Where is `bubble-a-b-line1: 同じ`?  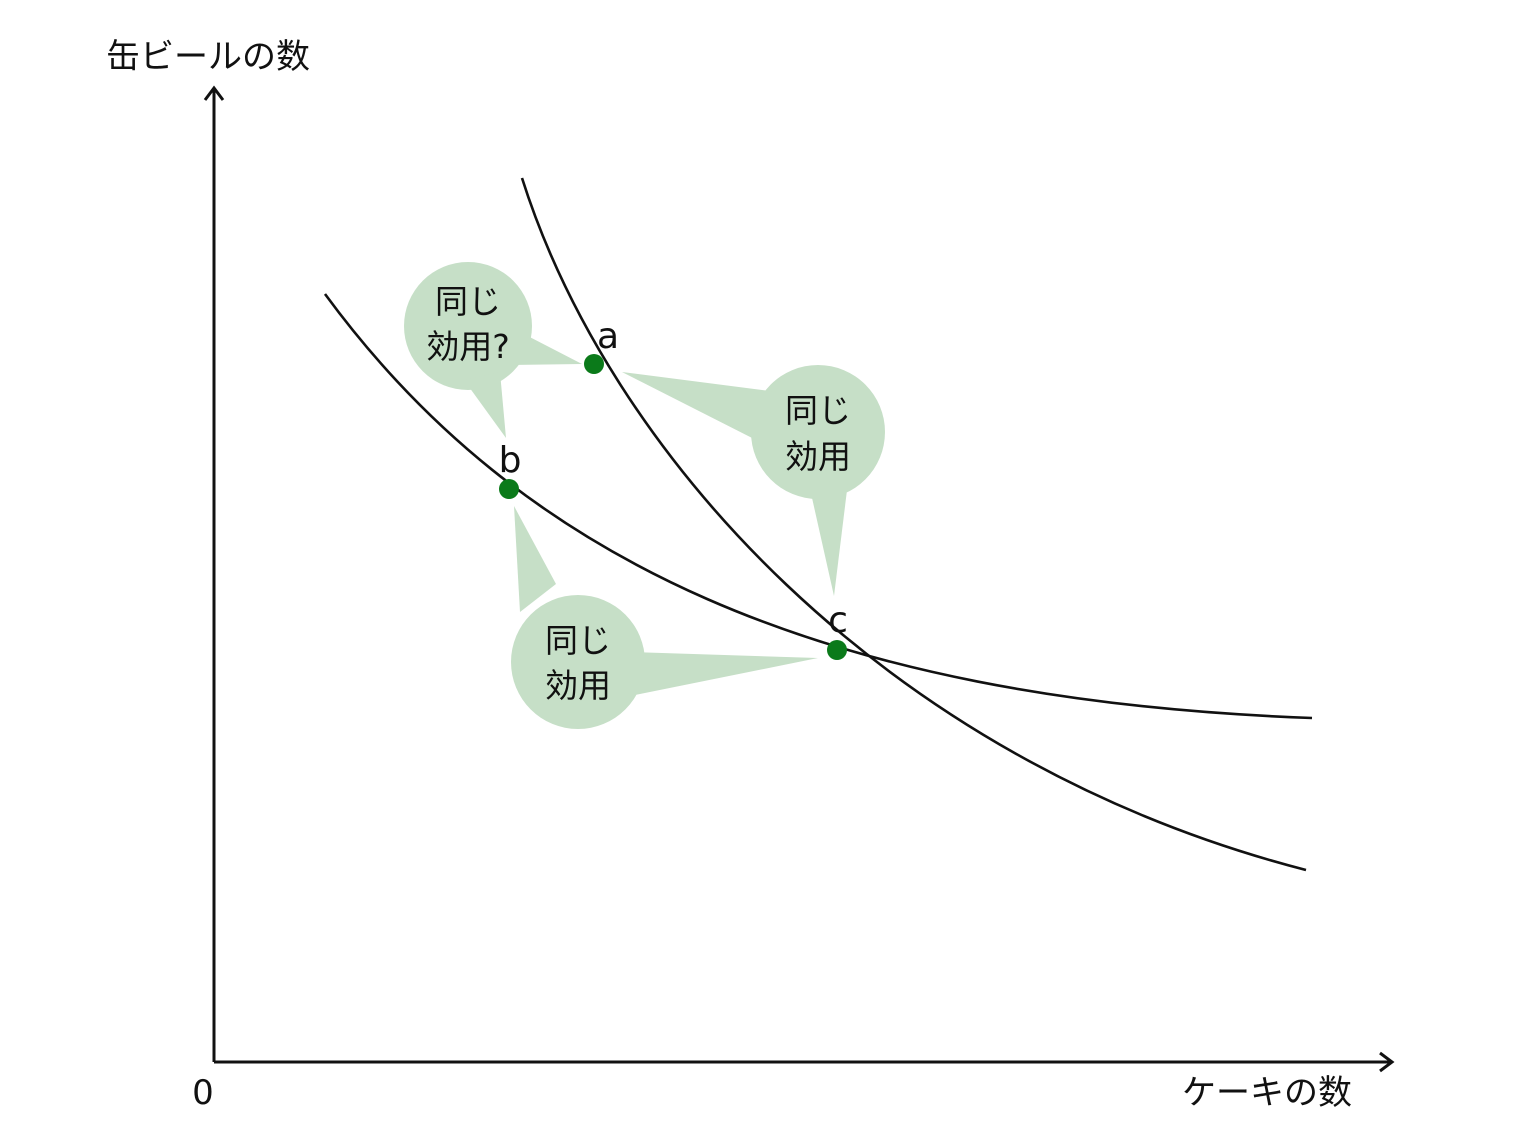
bubble-a-b-line1: 同じ is located at coordinates (468, 301).